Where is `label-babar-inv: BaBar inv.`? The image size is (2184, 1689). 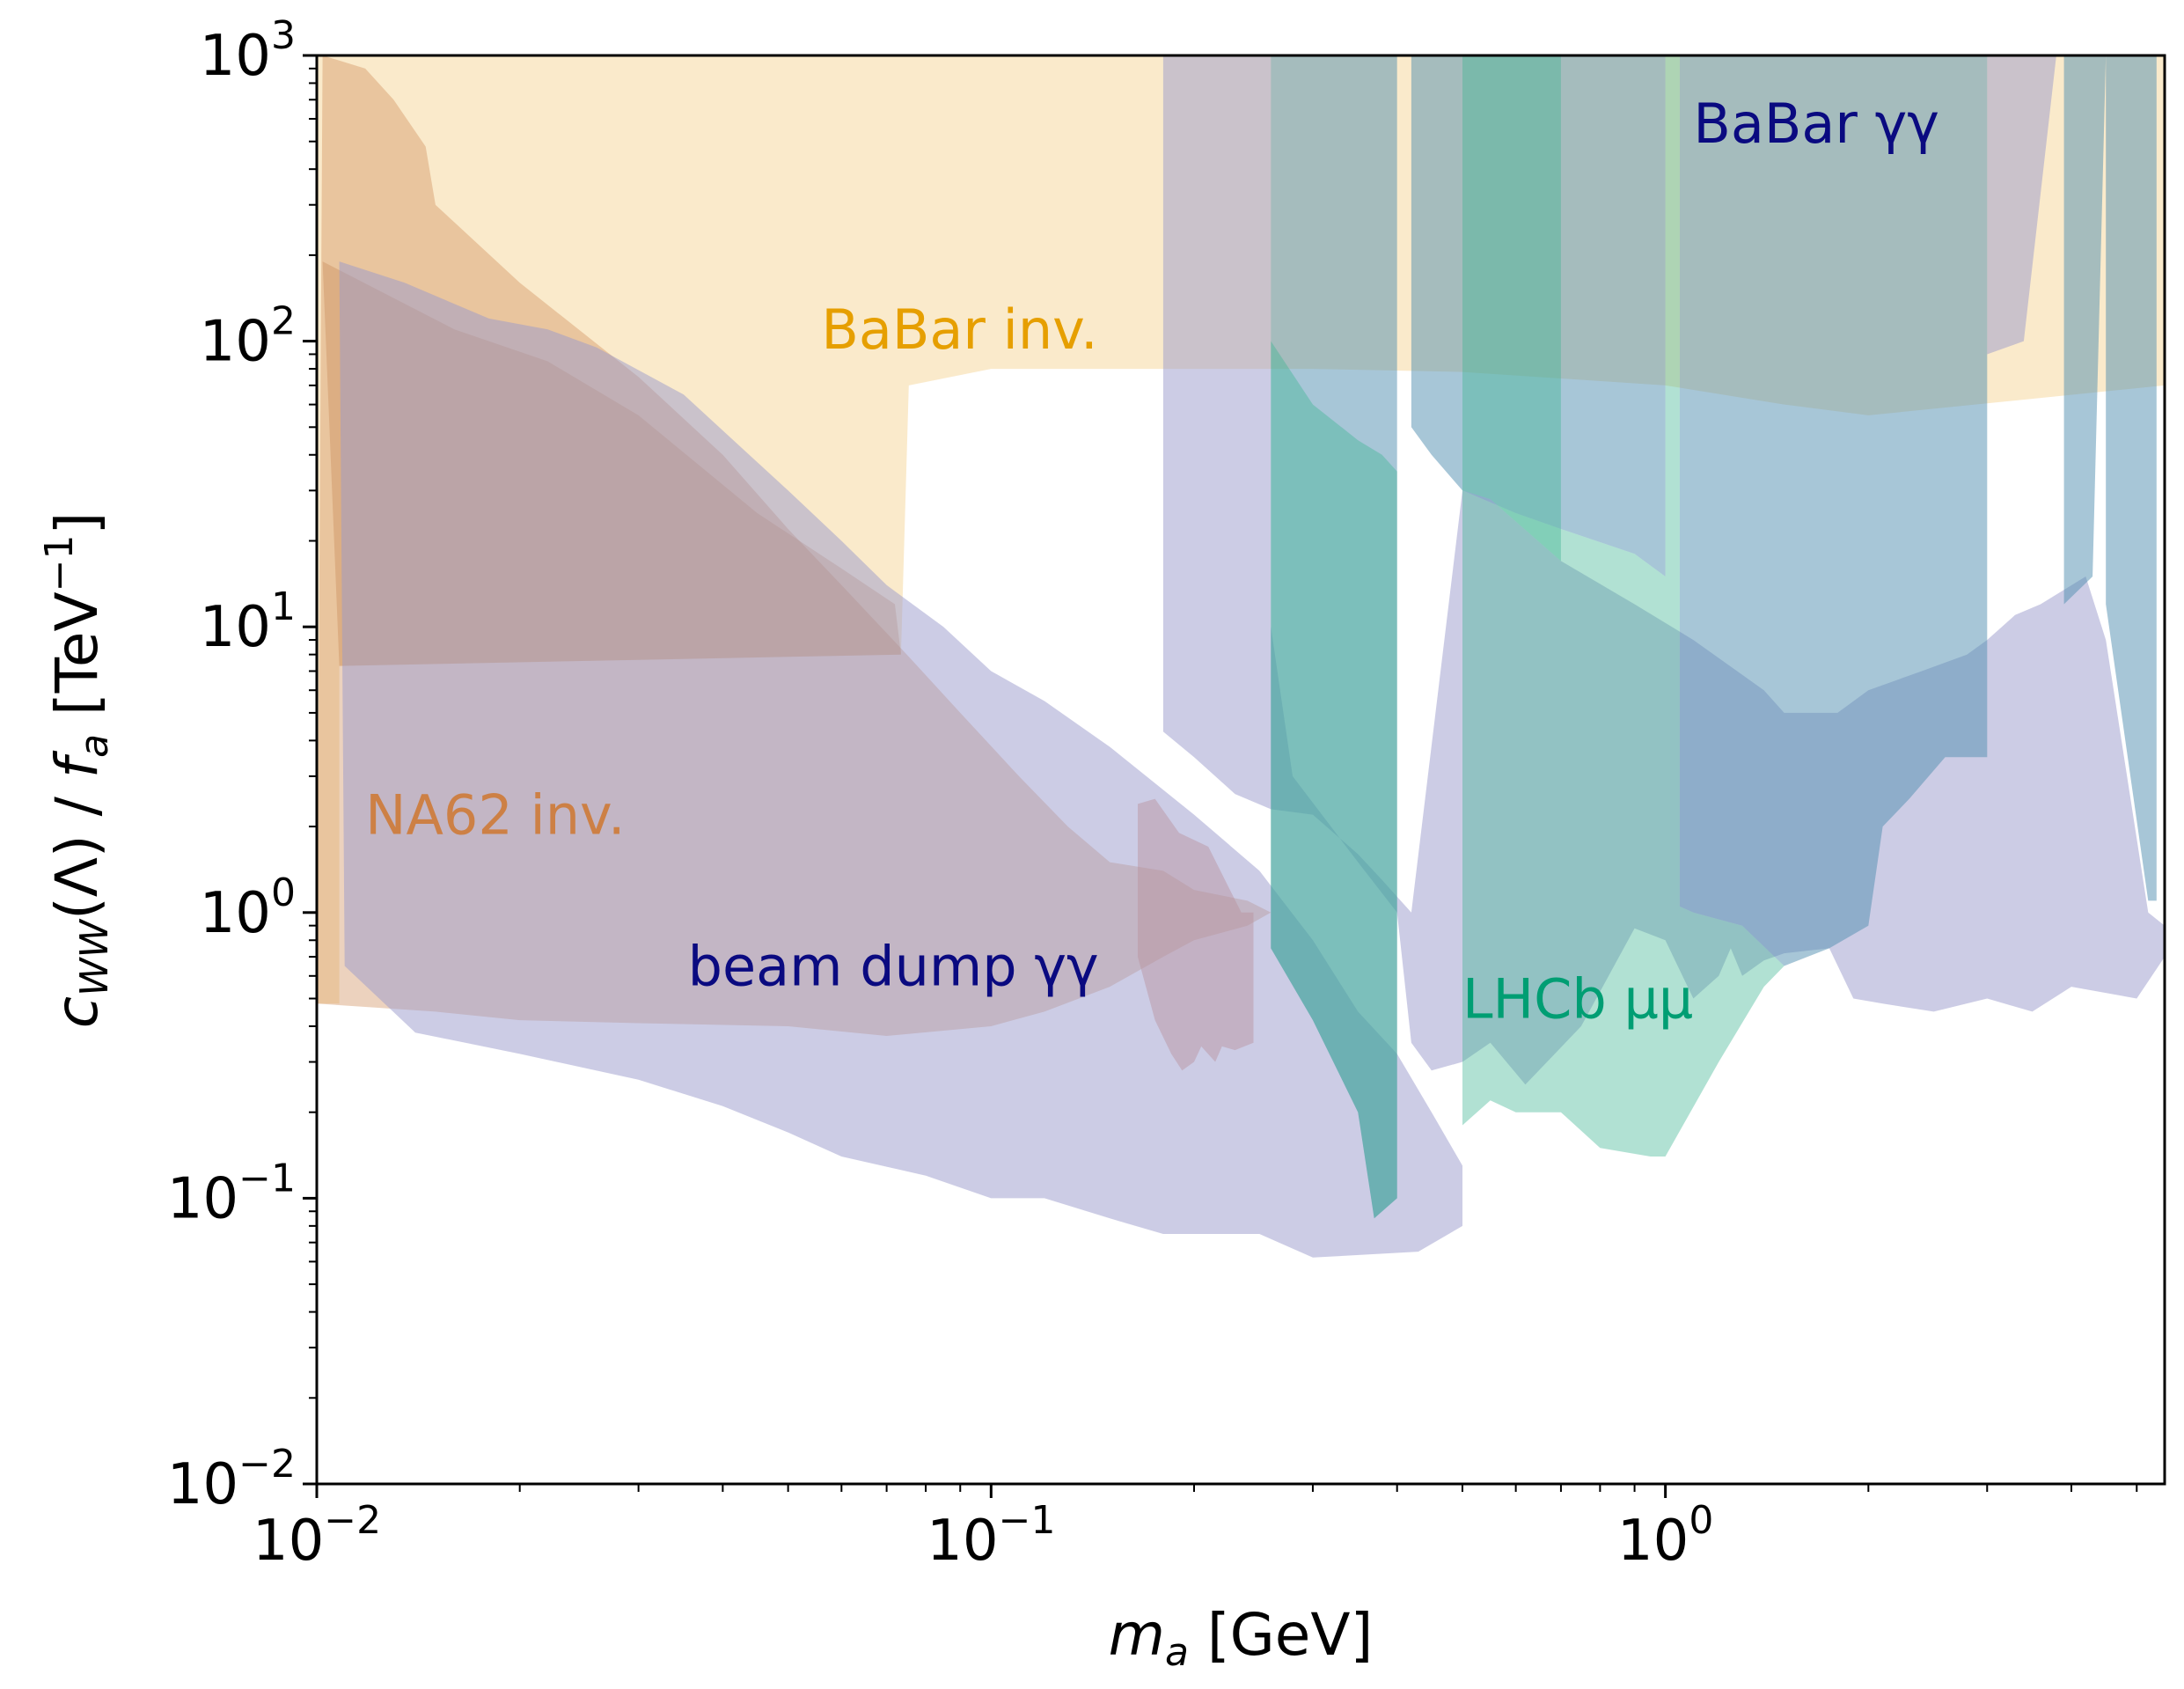 label-babar-inv: BaBar inv. is located at coordinates (959, 330).